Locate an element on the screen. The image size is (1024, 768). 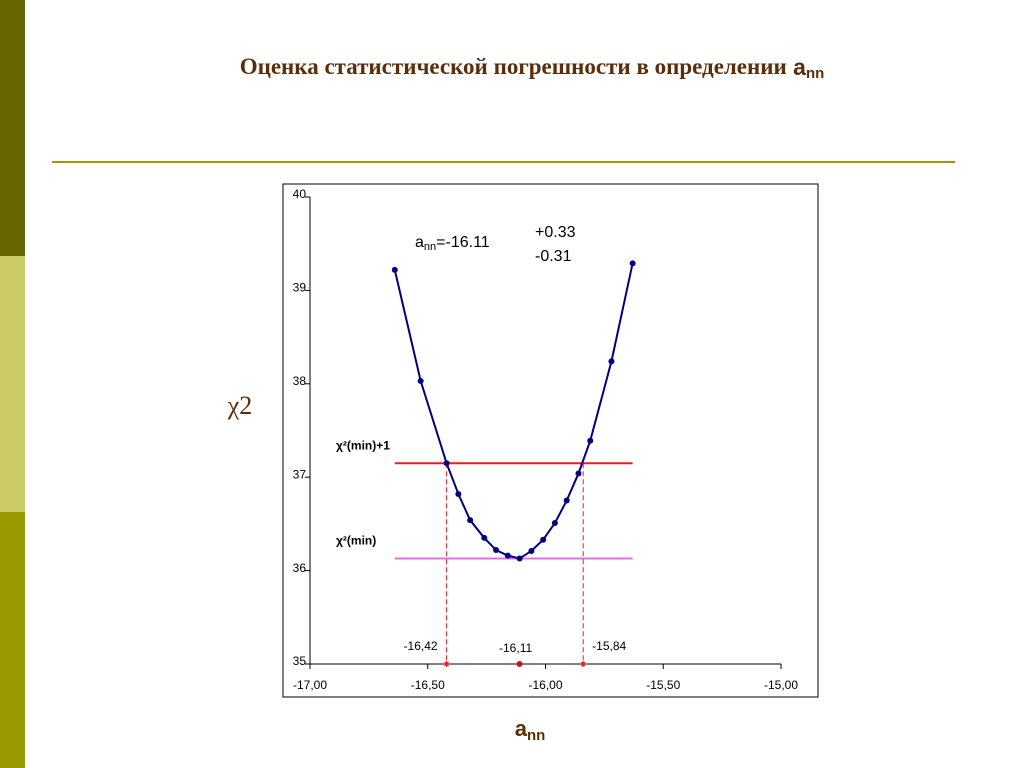
title-subscript: nn is located at coordinates (815, 73).